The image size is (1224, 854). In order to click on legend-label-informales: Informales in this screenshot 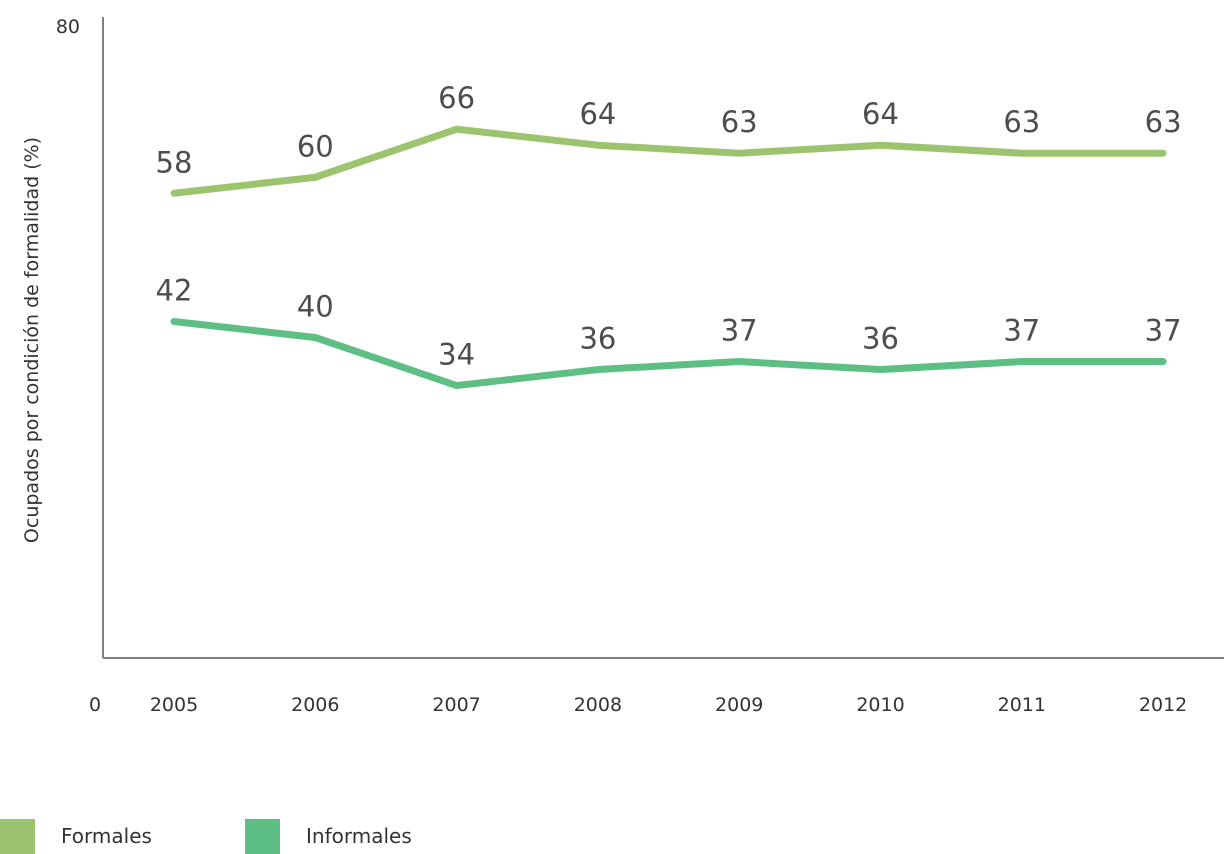, I will do `click(359, 836)`.